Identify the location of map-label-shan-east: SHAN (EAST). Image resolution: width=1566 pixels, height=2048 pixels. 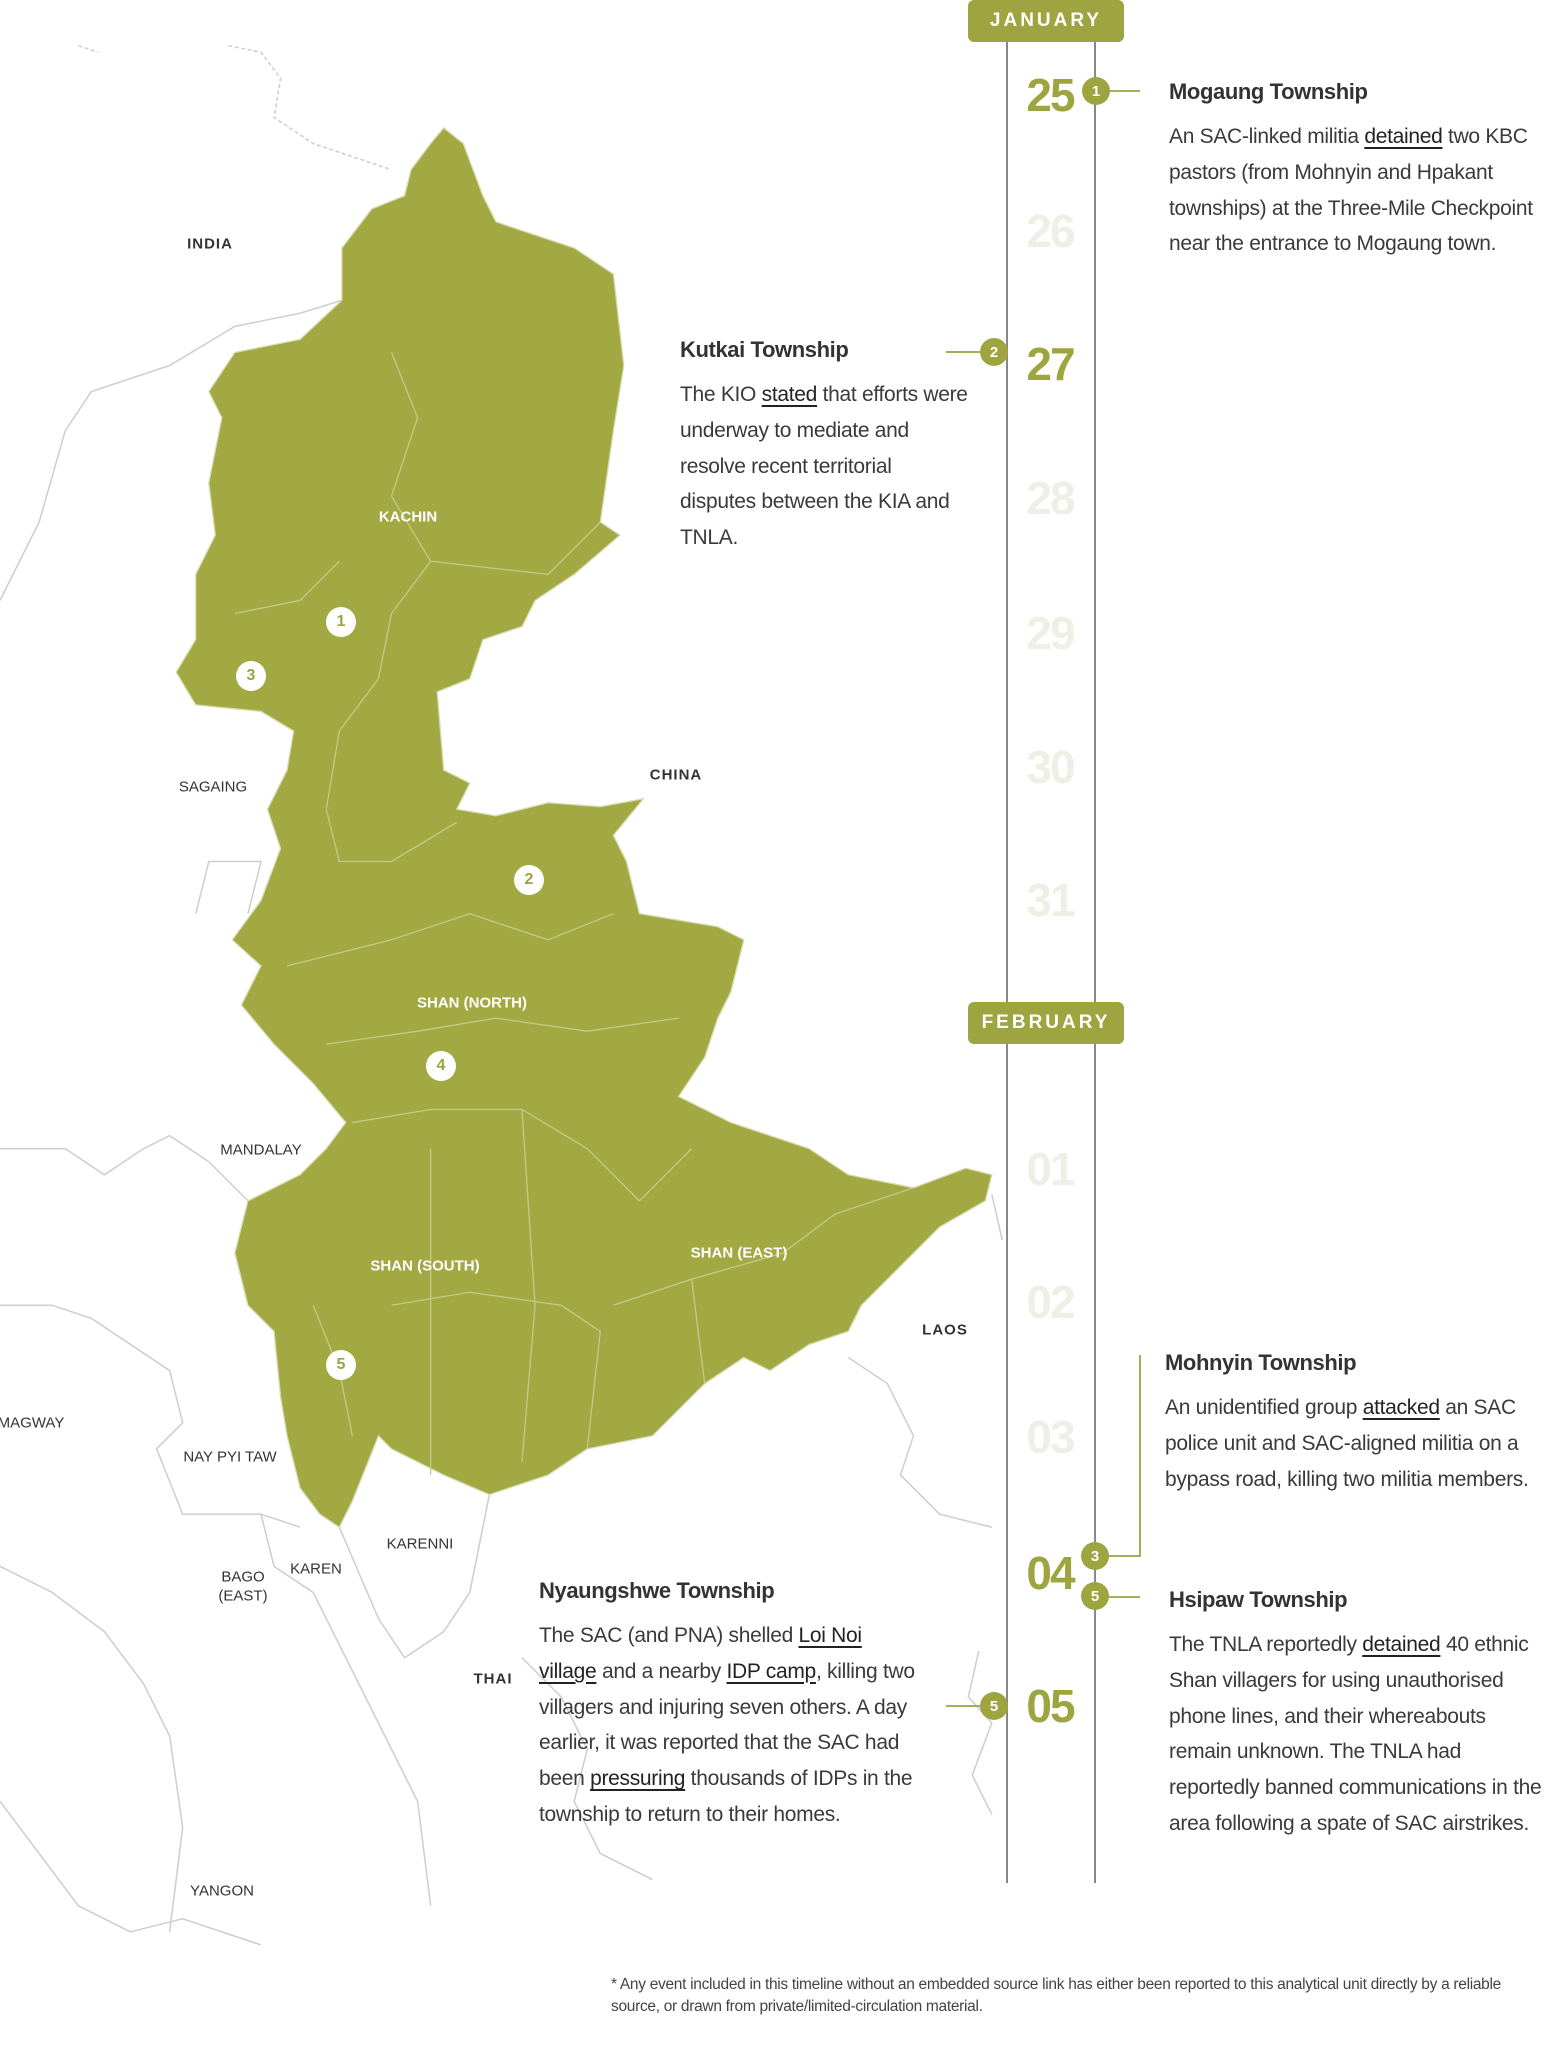
(739, 1253).